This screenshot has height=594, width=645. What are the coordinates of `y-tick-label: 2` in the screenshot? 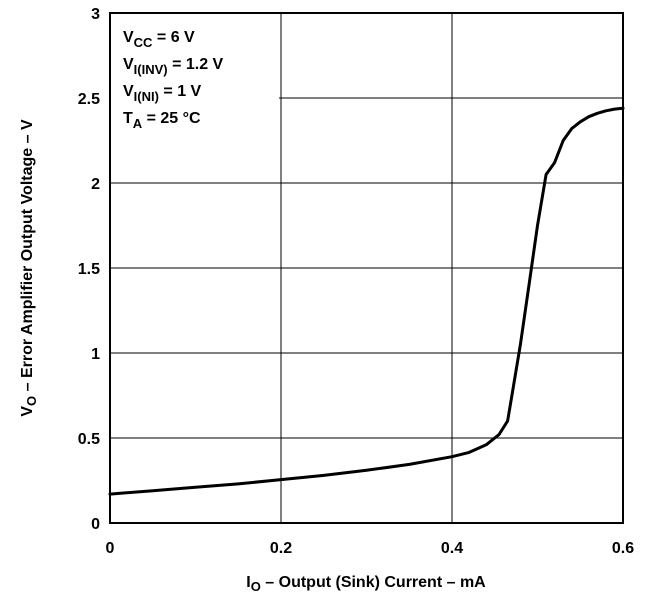 It's located at (95, 184).